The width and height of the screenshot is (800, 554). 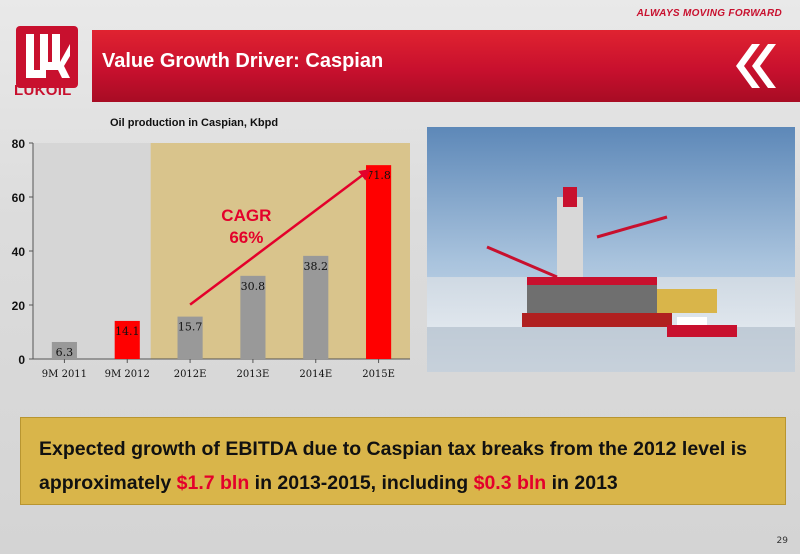 I want to click on chart-title: Oil production in Caspian, Kbpd, so click(x=194, y=123).